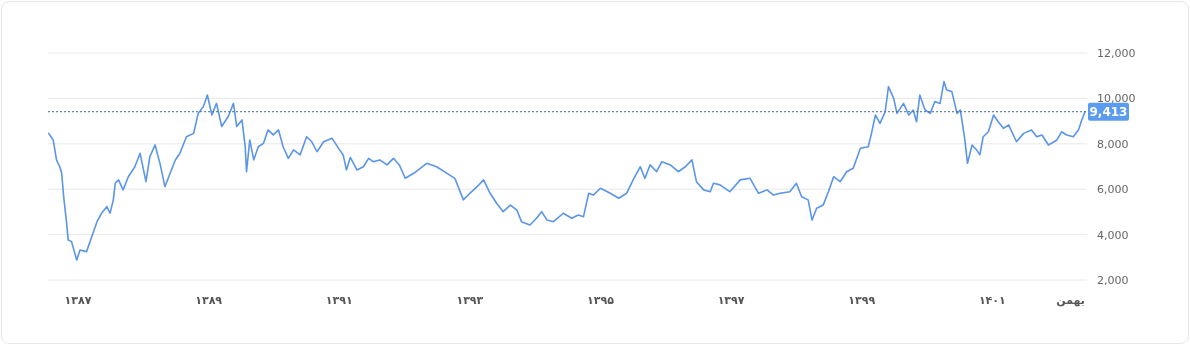 The height and width of the screenshot is (345, 1190). What do you see at coordinates (1108, 112) in the screenshot?
I see `ref-line-label: 9,413` at bounding box center [1108, 112].